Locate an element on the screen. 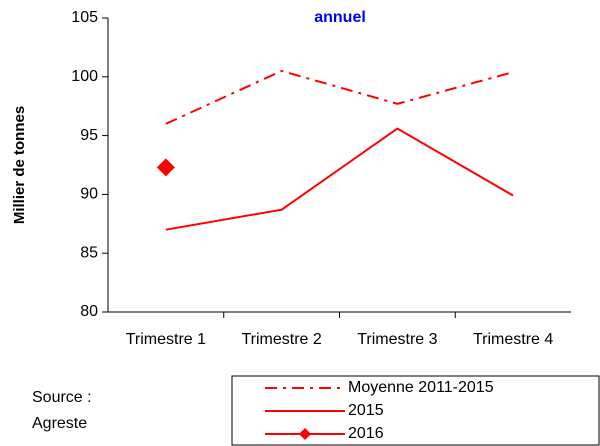 Image resolution: width=600 pixels, height=446 pixels. source-label: Source : is located at coordinates (62, 397).